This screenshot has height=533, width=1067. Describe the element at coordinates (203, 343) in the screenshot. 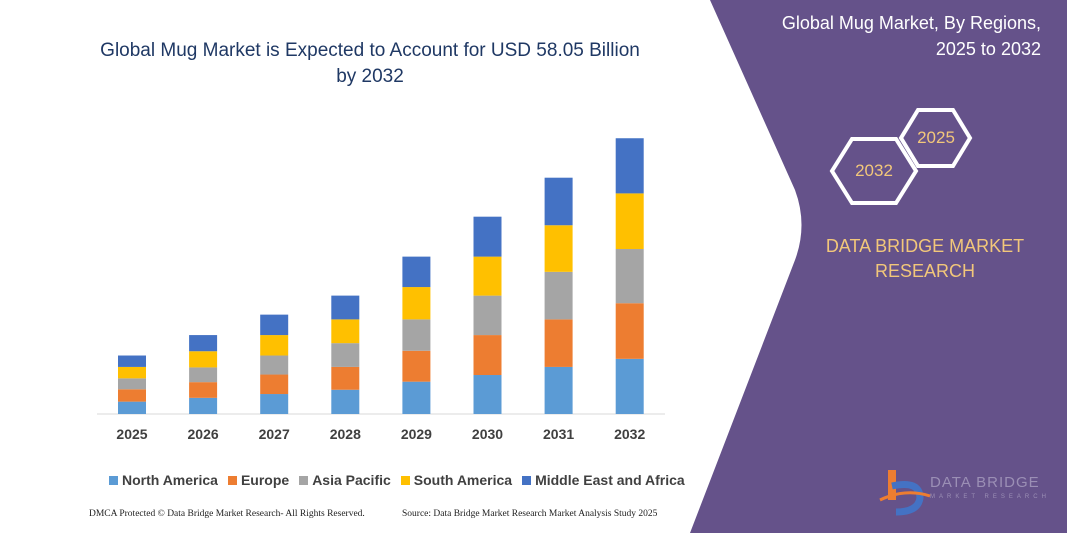

I see `bar-segment-2026-middle-east-and-africa` at that location.